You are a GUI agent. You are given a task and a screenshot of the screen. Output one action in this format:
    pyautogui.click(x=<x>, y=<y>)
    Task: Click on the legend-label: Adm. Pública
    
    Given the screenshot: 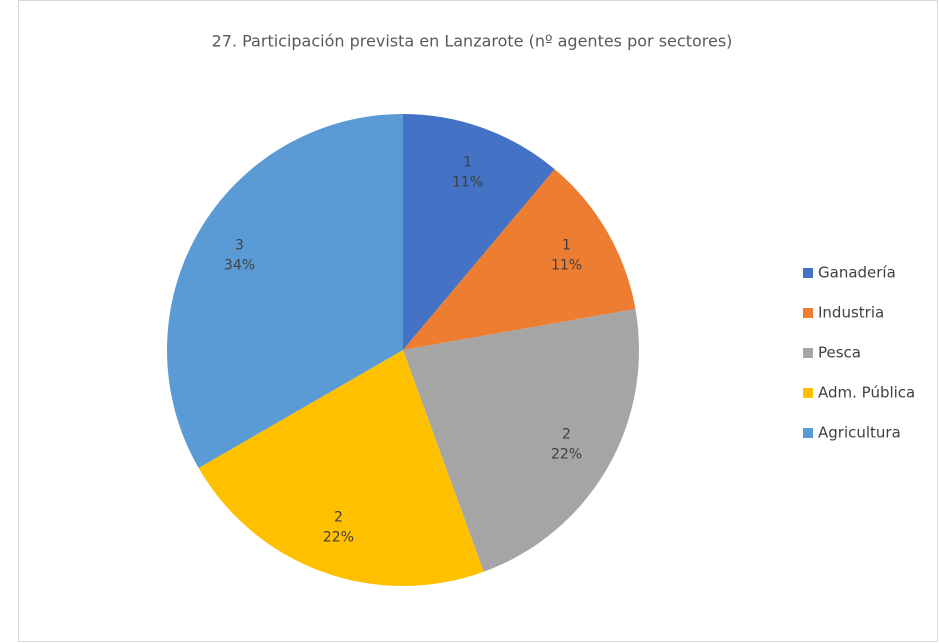 What is the action you would take?
    pyautogui.click(x=866, y=393)
    